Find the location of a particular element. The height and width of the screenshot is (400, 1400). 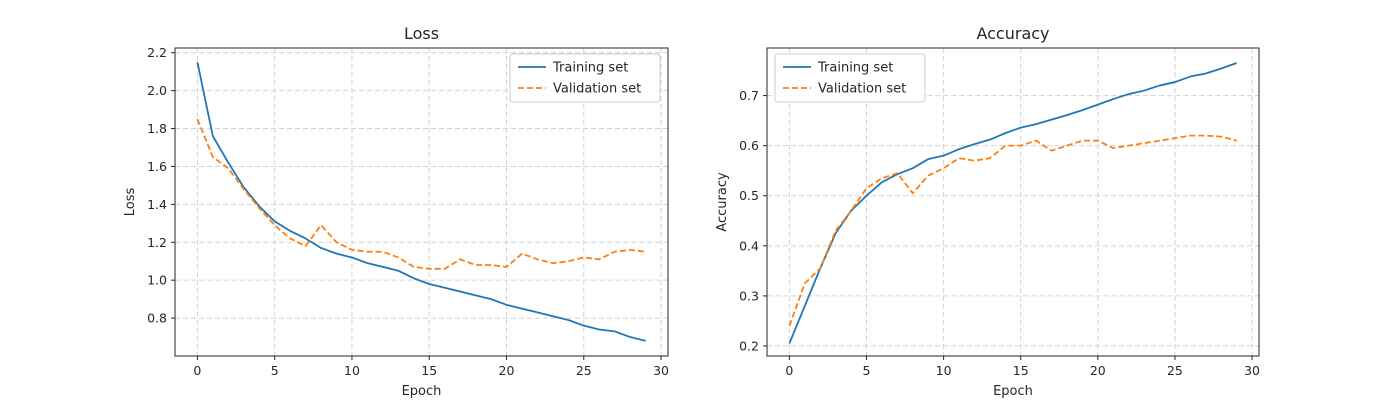

chart-title: Loss is located at coordinates (421, 33).